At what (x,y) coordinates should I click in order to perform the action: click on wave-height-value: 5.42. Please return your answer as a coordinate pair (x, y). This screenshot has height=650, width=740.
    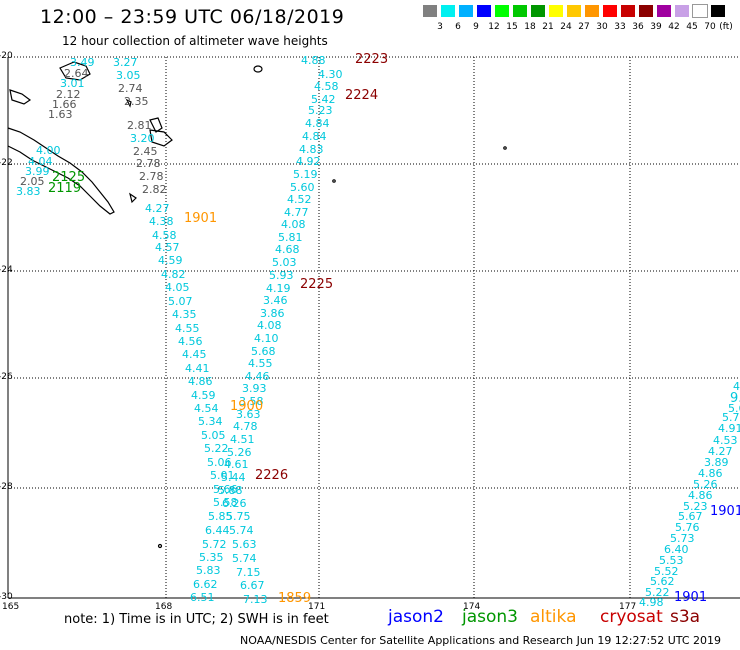
    Looking at the image, I should click on (323, 99).